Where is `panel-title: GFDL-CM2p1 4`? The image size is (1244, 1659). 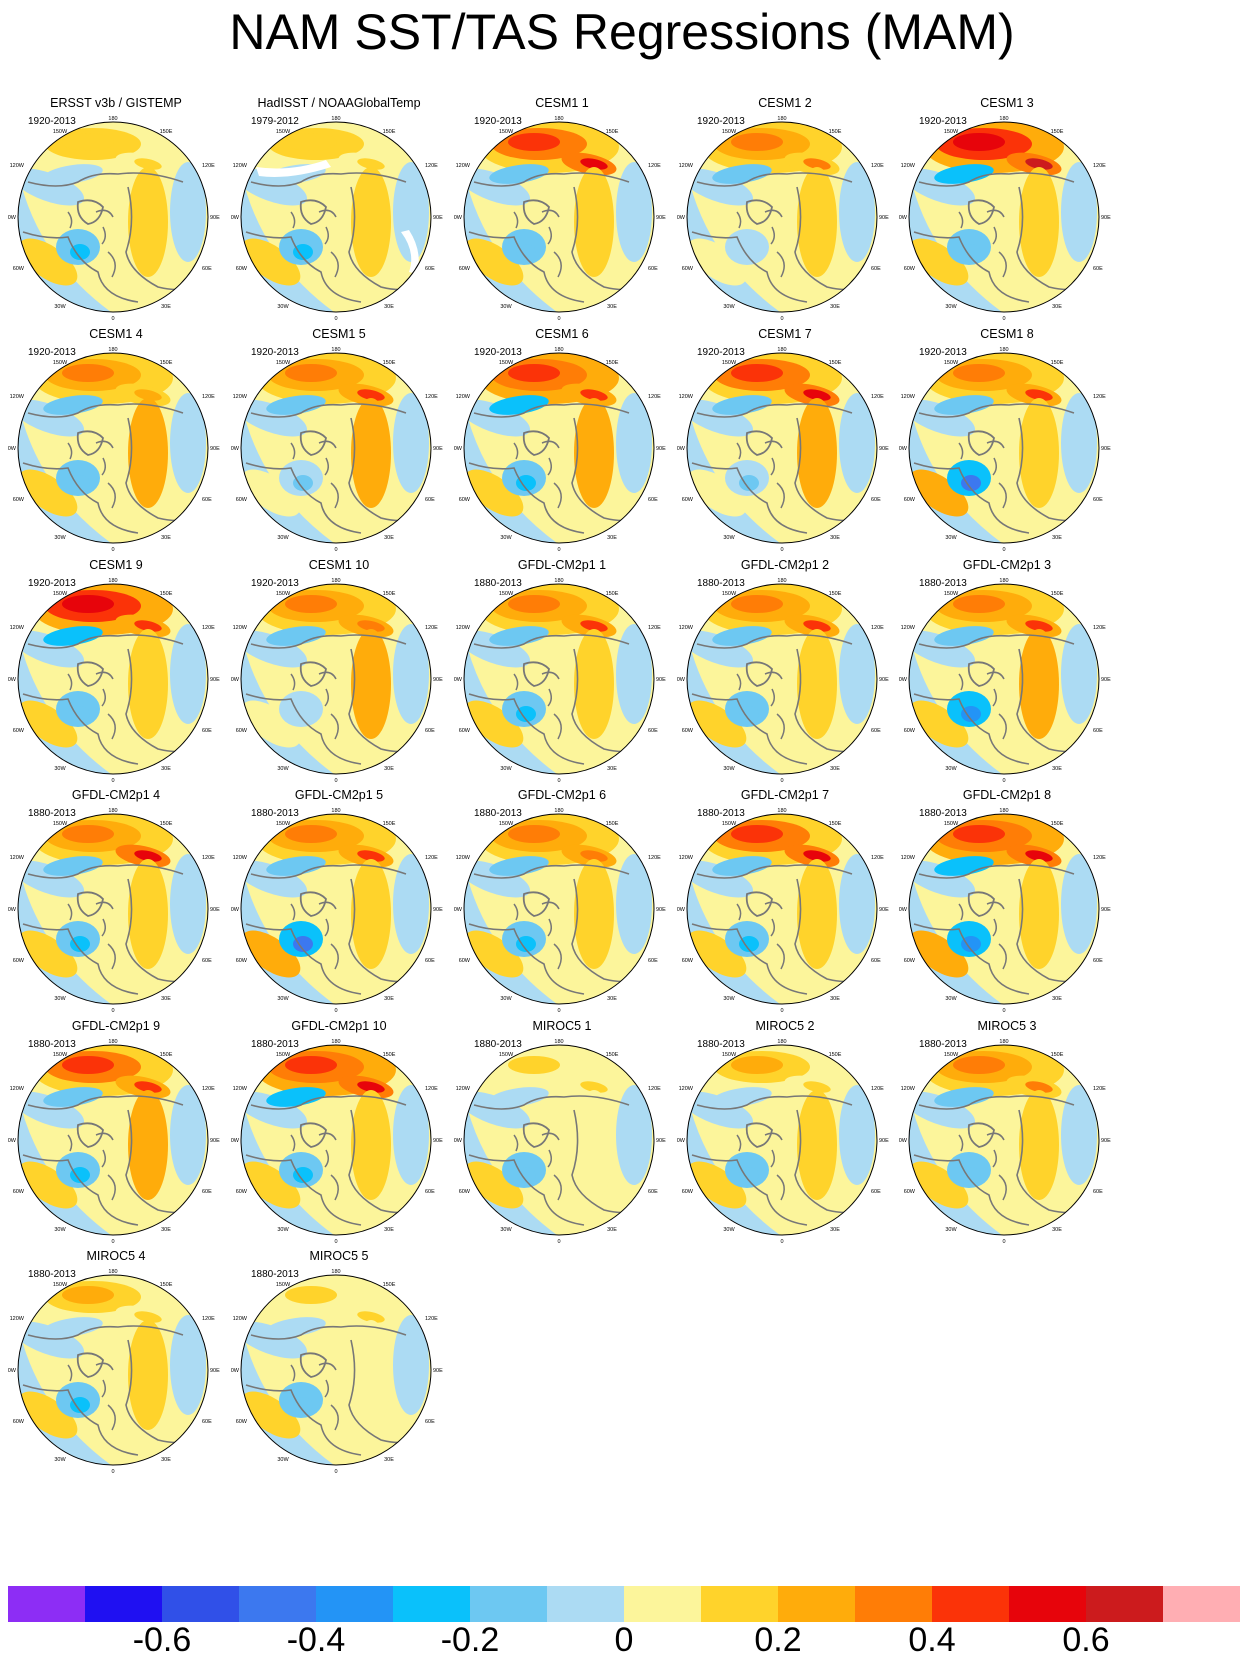 panel-title: GFDL-CM2p1 4 is located at coordinates (116, 795).